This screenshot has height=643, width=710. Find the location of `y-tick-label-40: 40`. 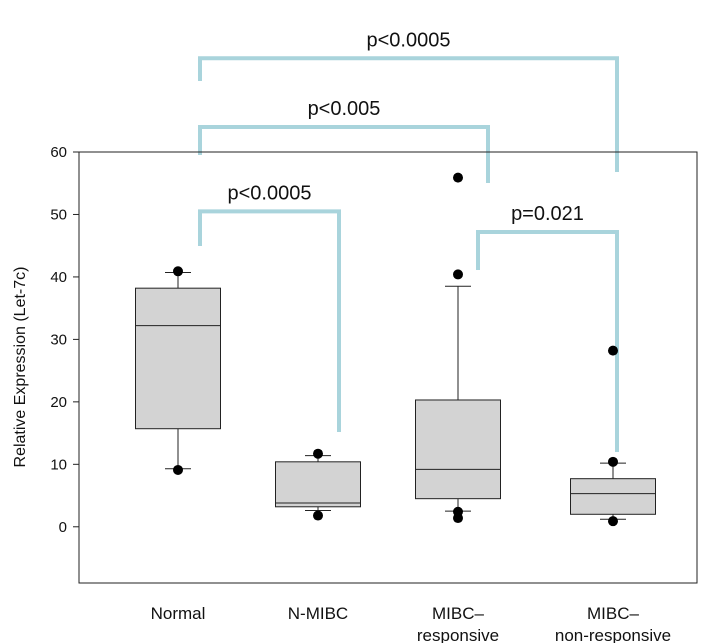

y-tick-label-40: 40 is located at coordinates (58, 277).